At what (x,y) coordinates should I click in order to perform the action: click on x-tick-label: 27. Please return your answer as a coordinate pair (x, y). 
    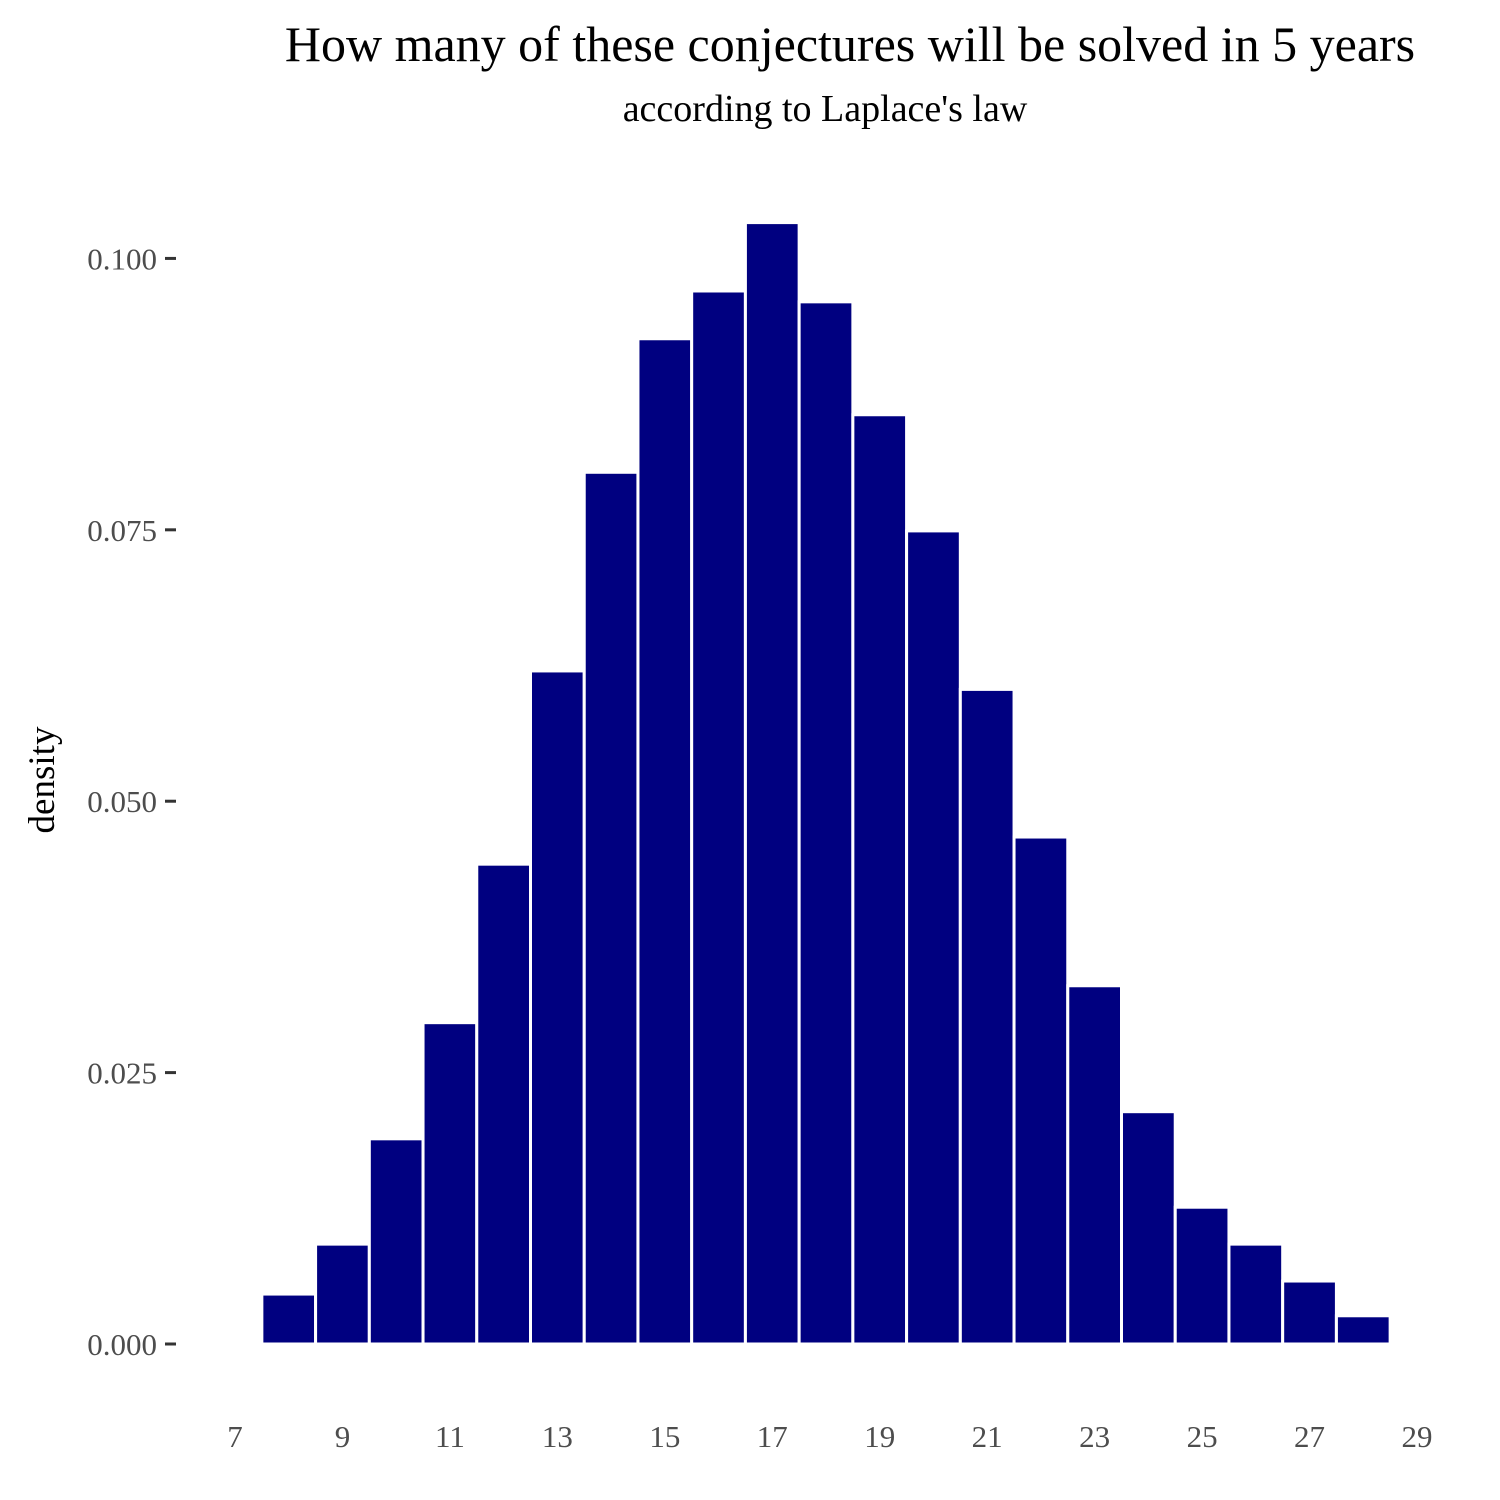
    Looking at the image, I should click on (1309, 1436).